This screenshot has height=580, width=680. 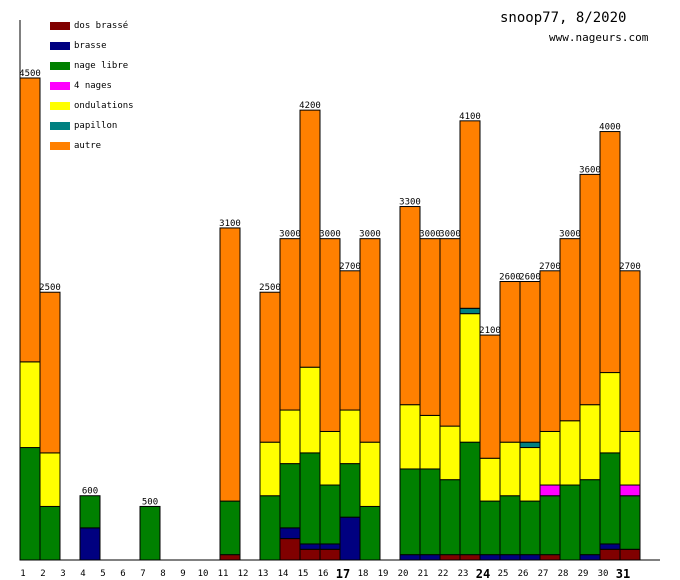 I want to click on bar-segment-day11-s6, so click(x=230, y=364).